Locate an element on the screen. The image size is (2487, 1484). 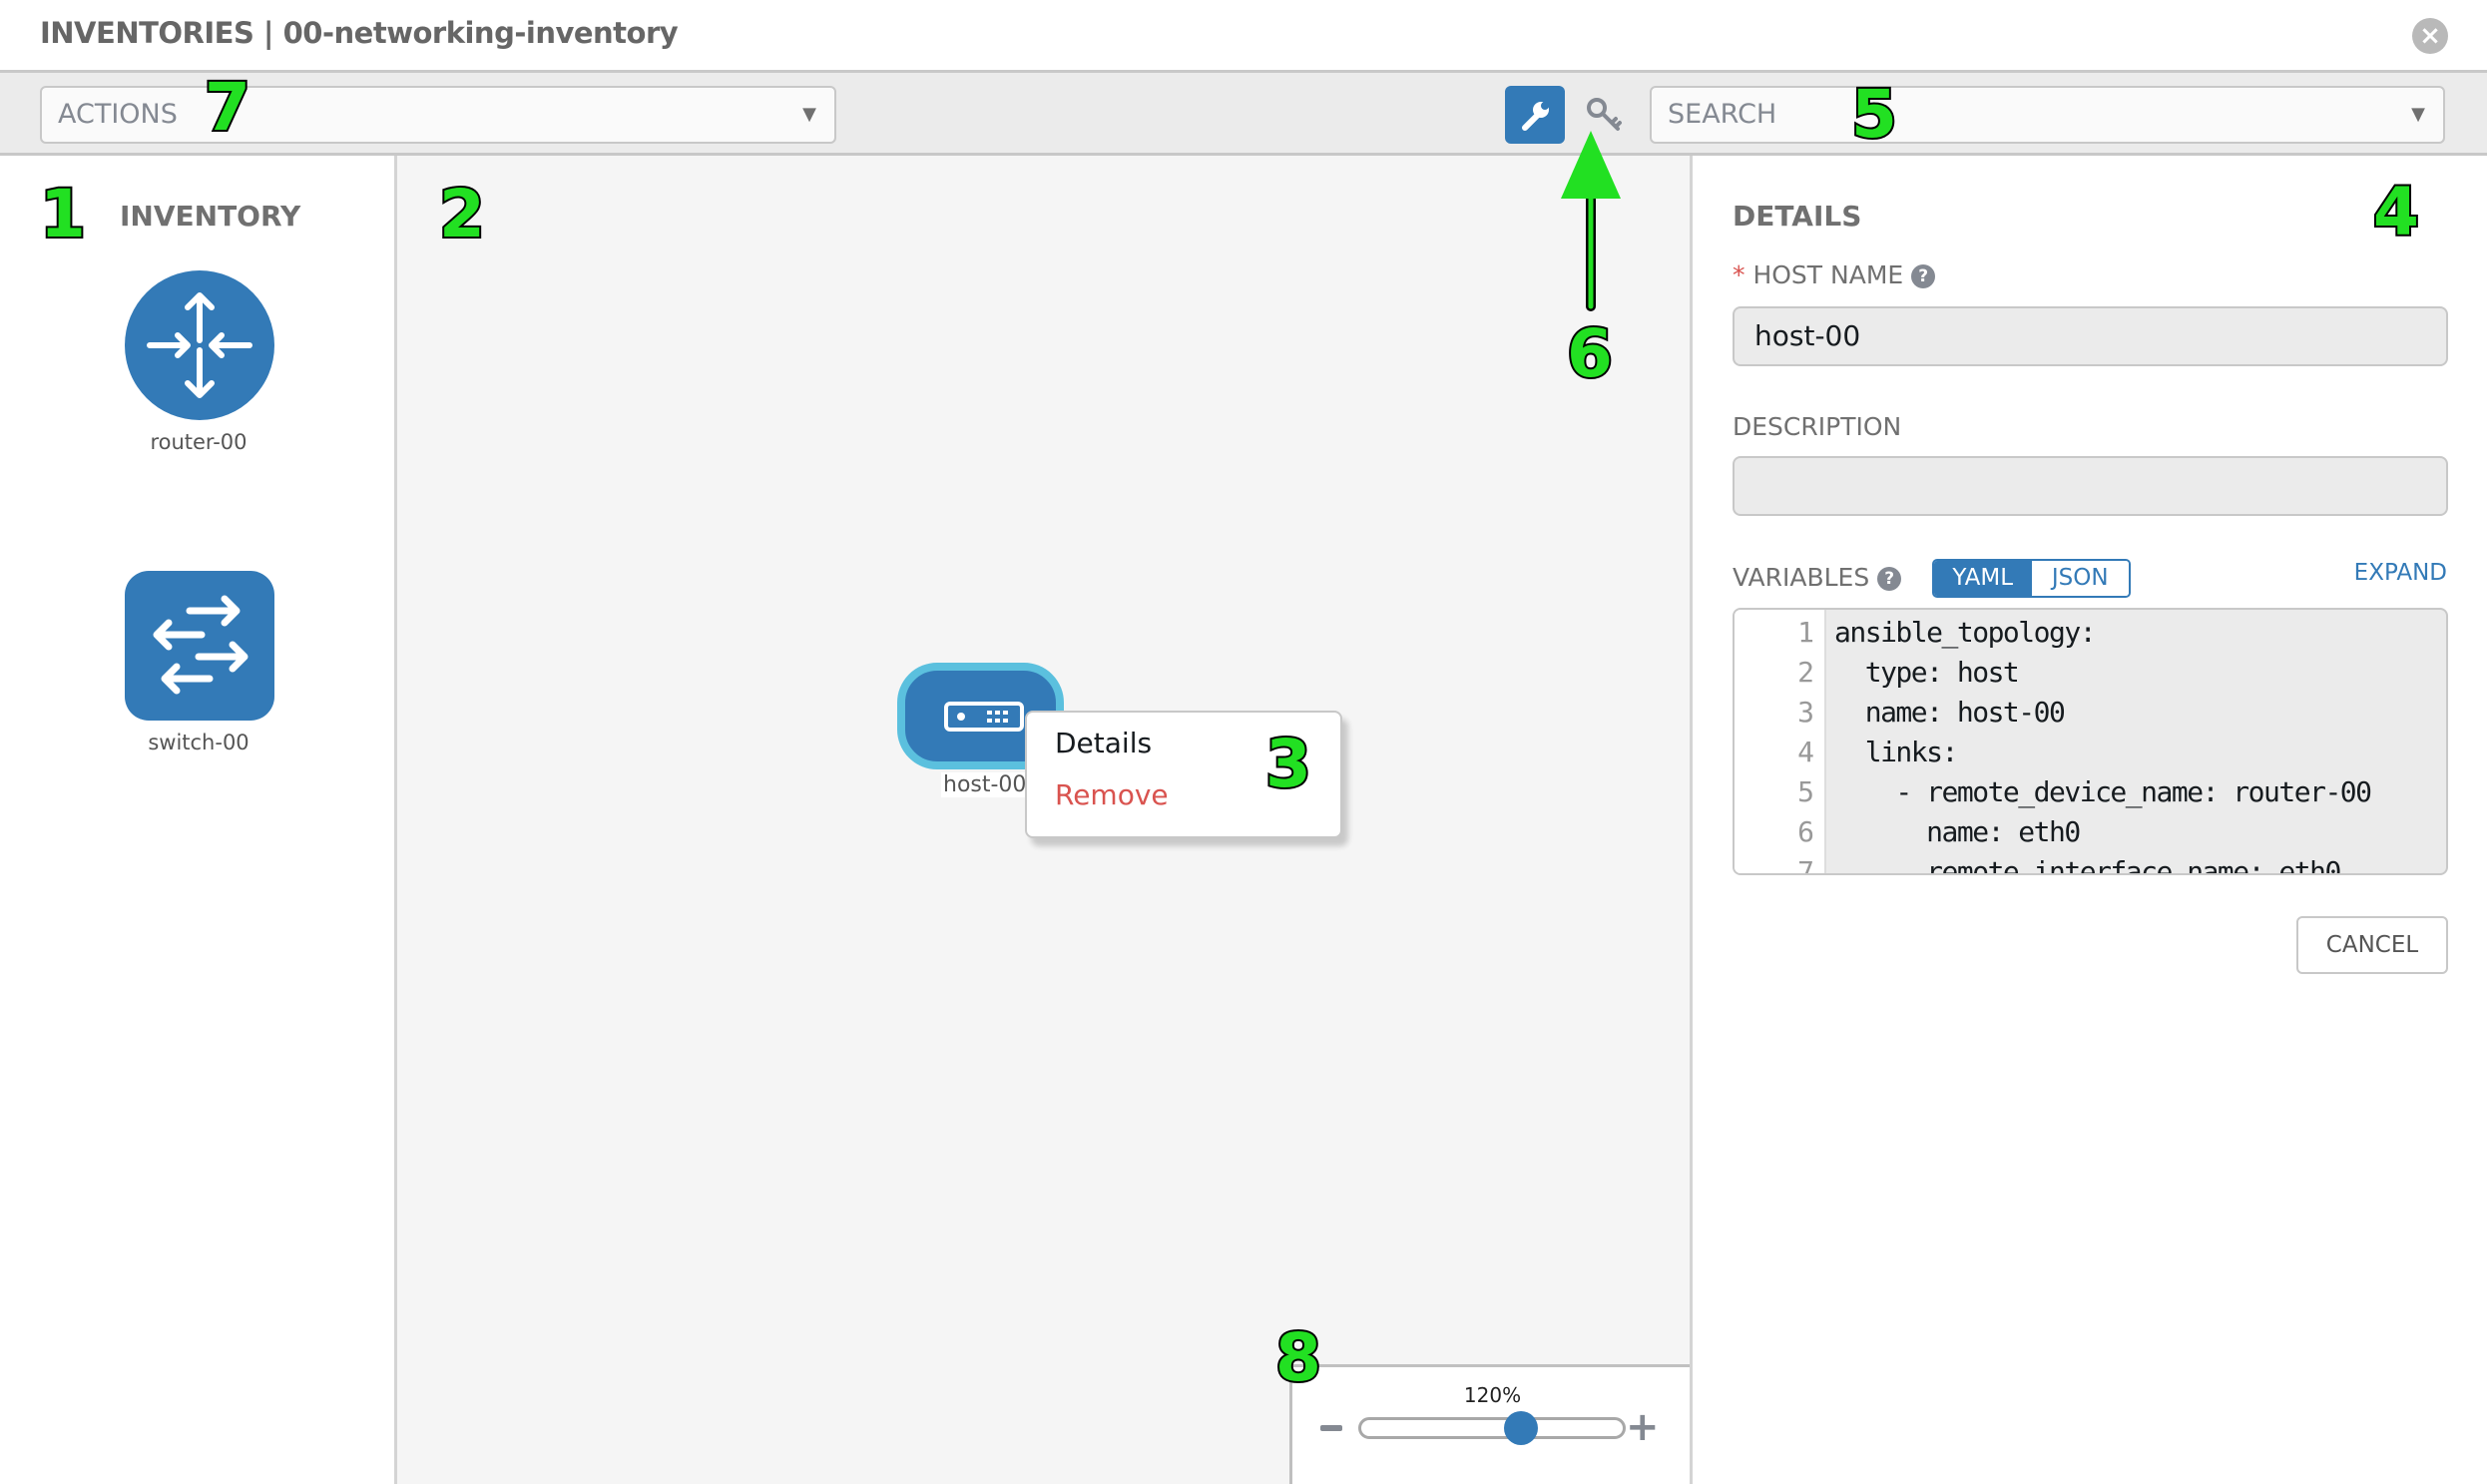
format-toggle: YAML JSON is located at coordinates (2032, 578).